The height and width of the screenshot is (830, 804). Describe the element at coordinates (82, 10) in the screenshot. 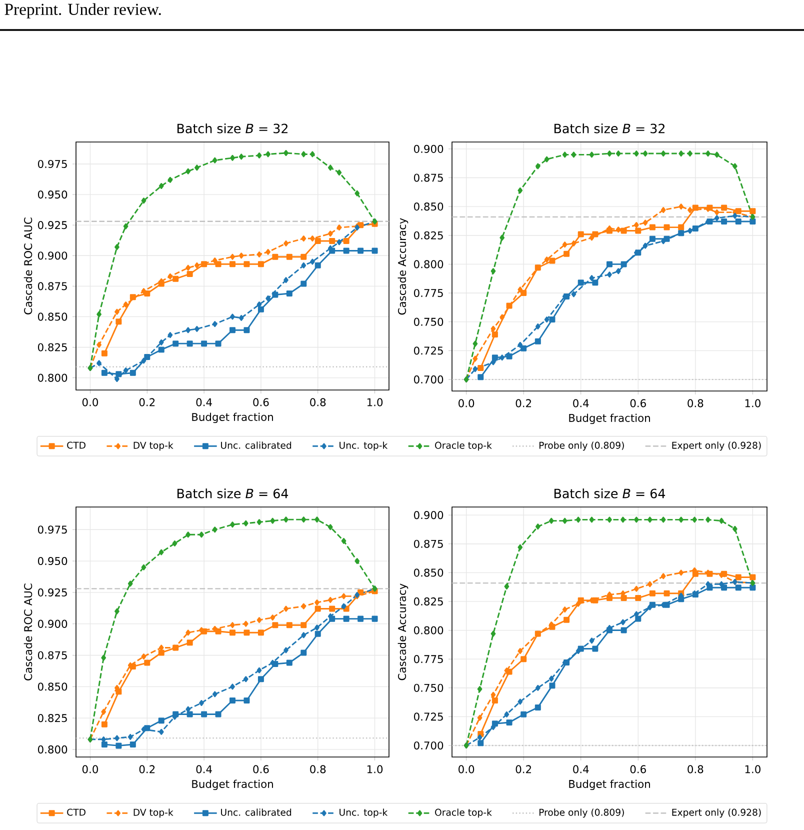

I see `text: Preprint. Under review.` at that location.